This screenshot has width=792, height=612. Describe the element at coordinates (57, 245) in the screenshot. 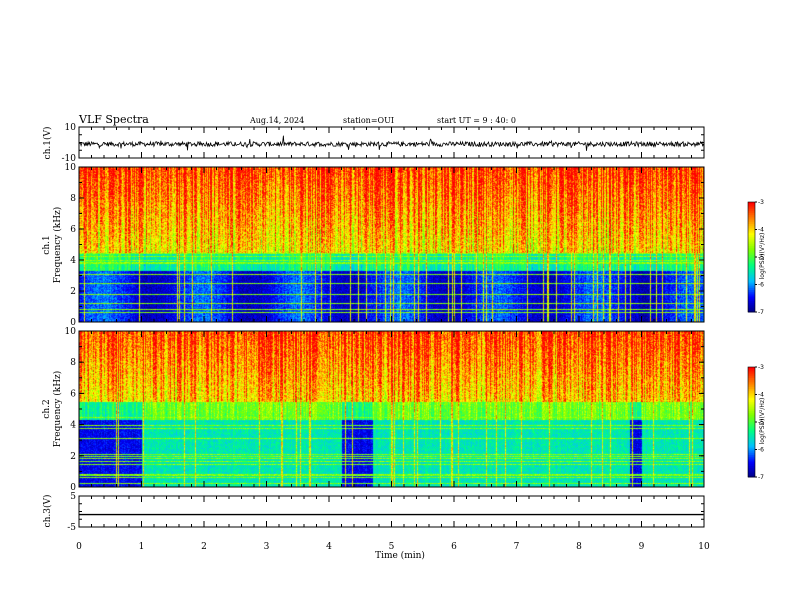

I see `ch1-spectrogram-ylabel-freq: Frequency (kHz)` at that location.